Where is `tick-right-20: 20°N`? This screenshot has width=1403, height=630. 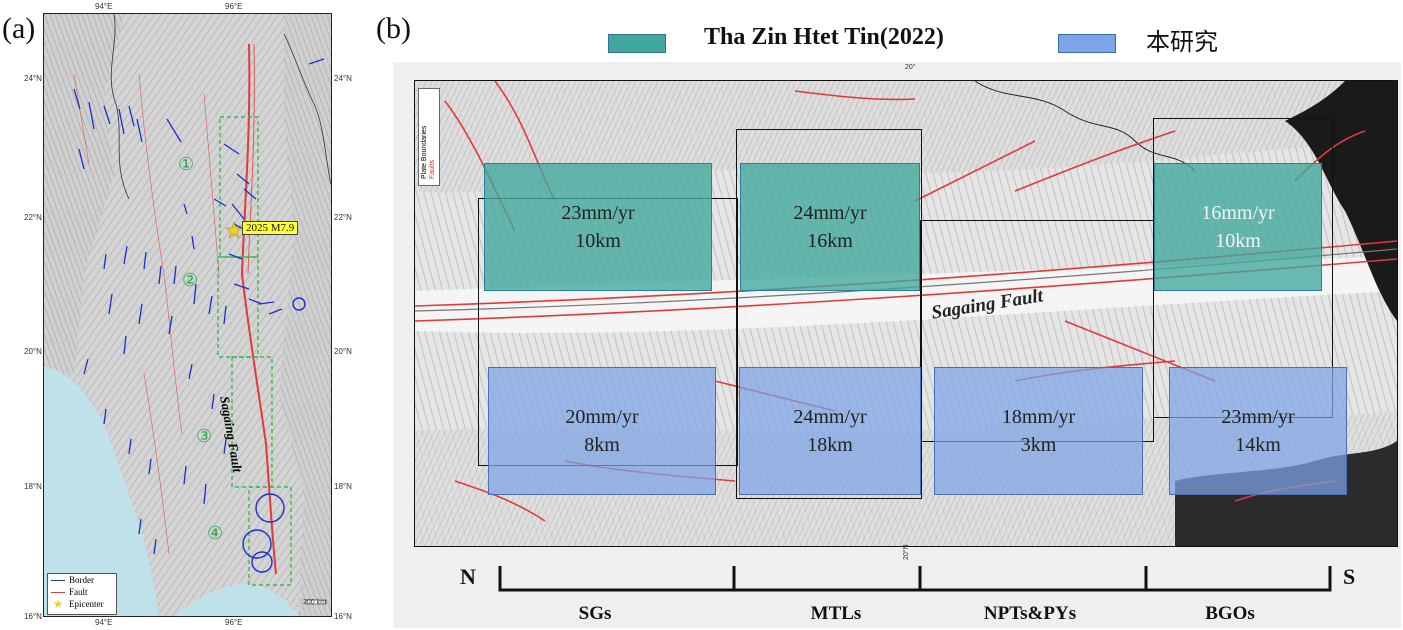 tick-right-20: 20°N is located at coordinates (343, 351).